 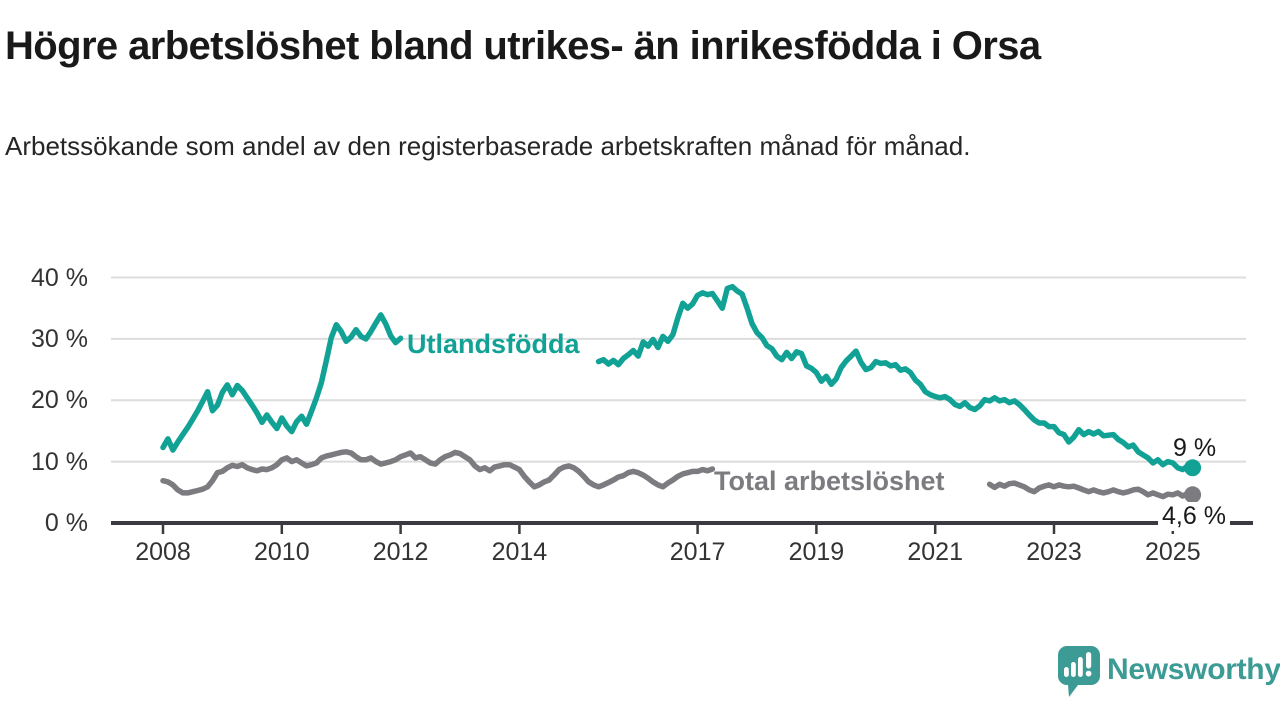 I want to click on x-axis-label: 2019, so click(x=816, y=552).